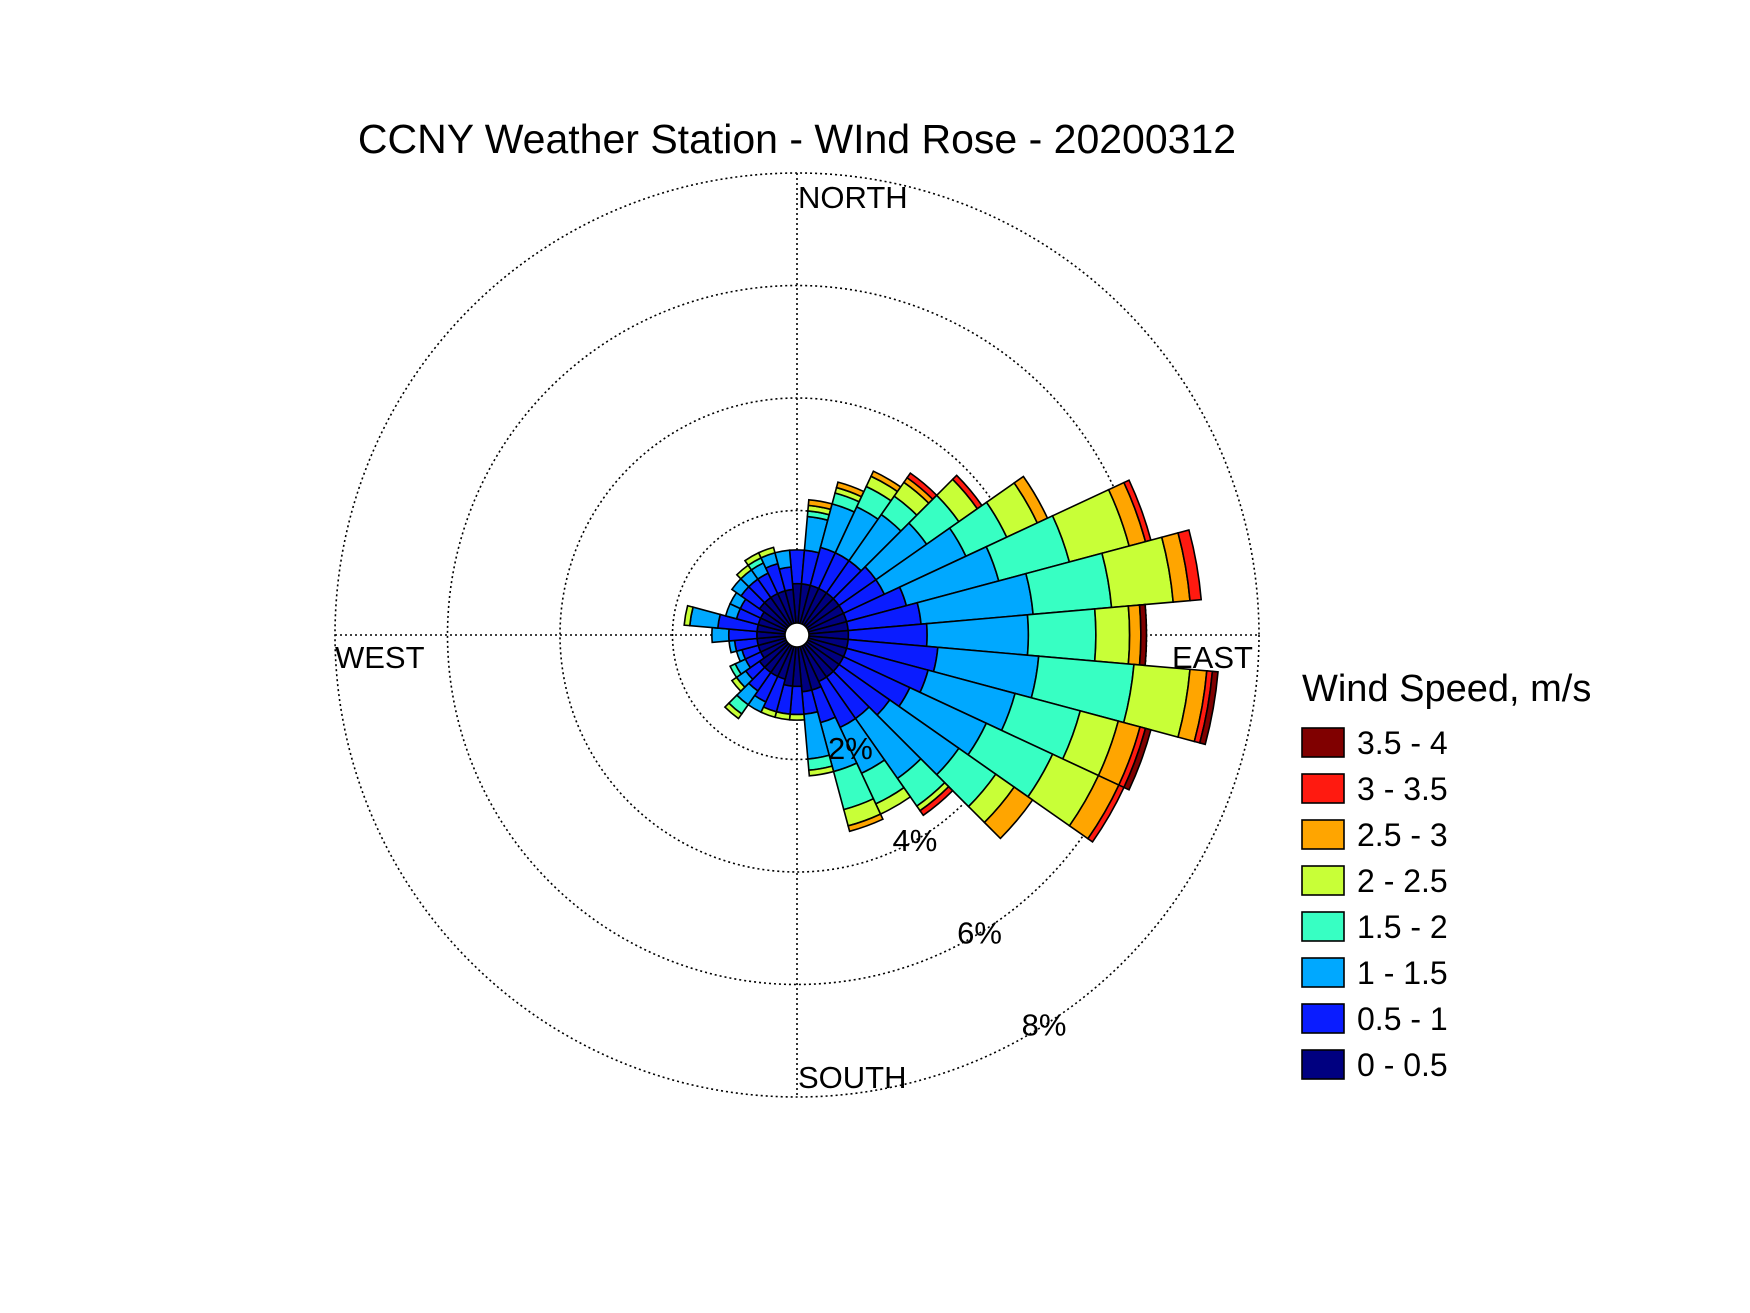 The height and width of the screenshot is (1313, 1750). What do you see at coordinates (1044, 1024) in the screenshot?
I see `ring-label-4: 8%` at bounding box center [1044, 1024].